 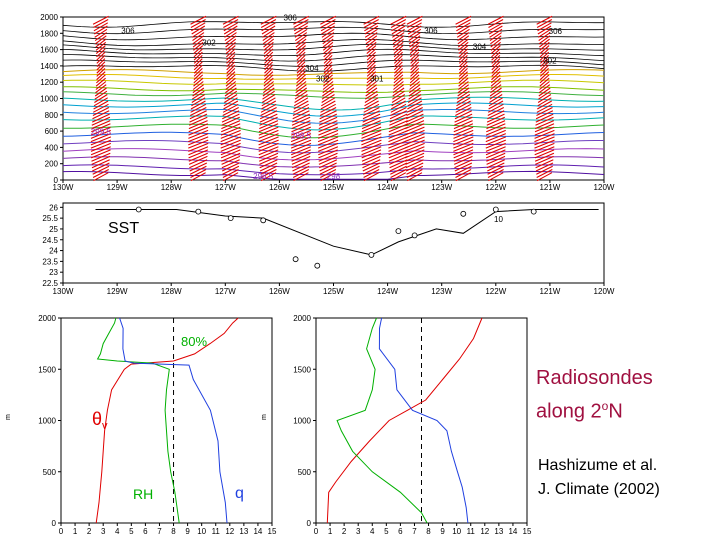 I want to click on y-tick-label: 2000, so click(x=47, y=318).